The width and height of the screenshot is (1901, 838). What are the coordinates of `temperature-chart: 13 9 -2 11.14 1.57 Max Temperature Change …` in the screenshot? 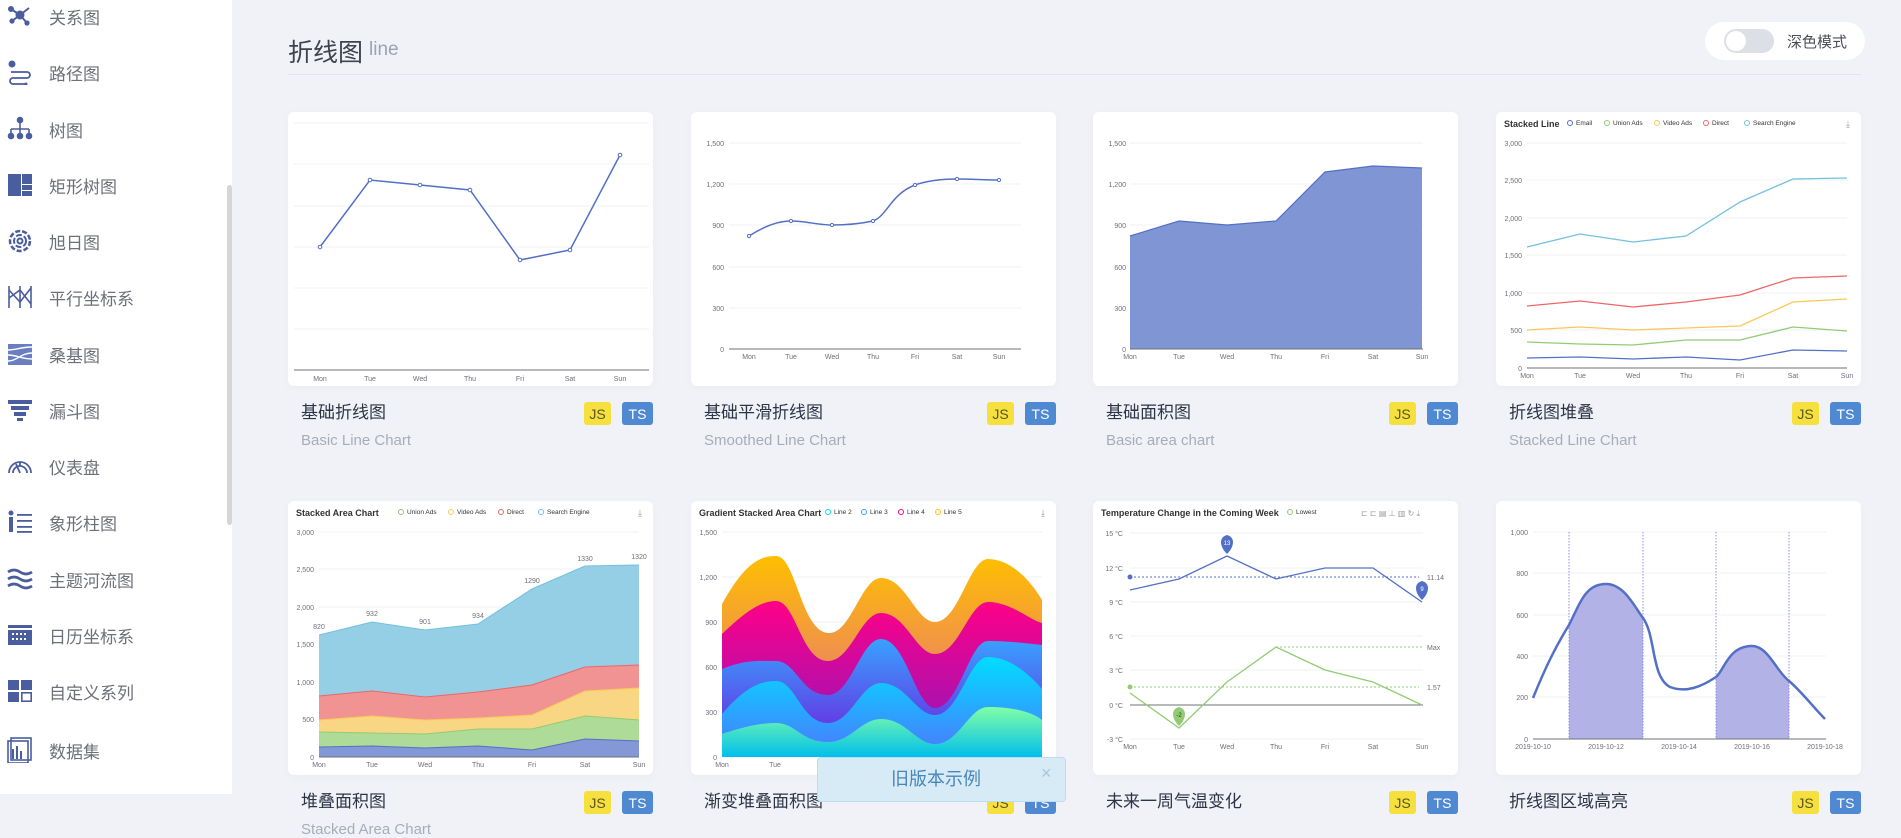 It's located at (1272, 629).